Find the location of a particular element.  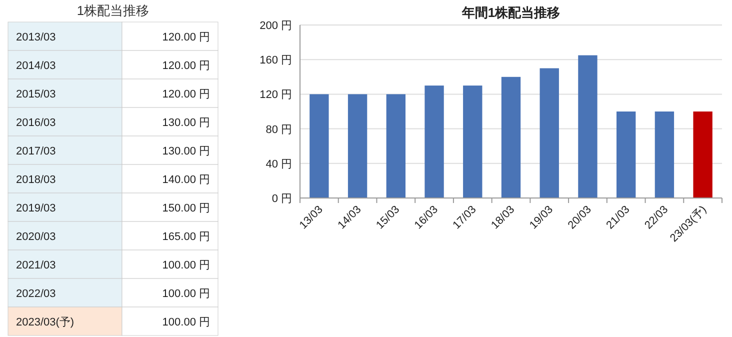

y-tick-label: 120 円 is located at coordinates (276, 95).